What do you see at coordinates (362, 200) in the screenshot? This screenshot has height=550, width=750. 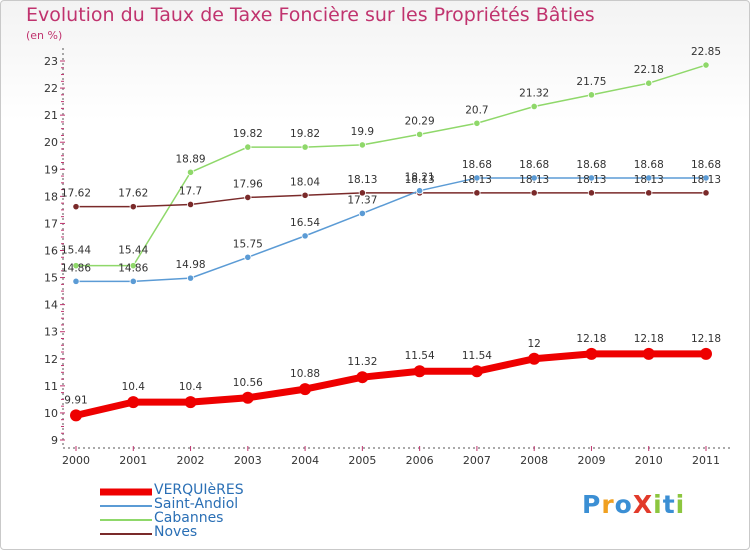 I see `data-label: 17.37` at bounding box center [362, 200].